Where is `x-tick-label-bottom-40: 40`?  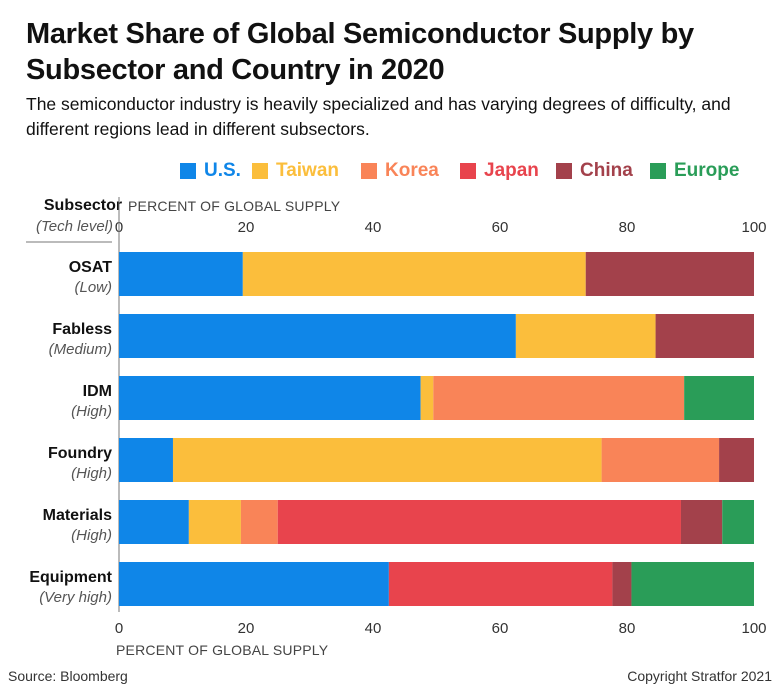
x-tick-label-bottom-40: 40 is located at coordinates (373, 628).